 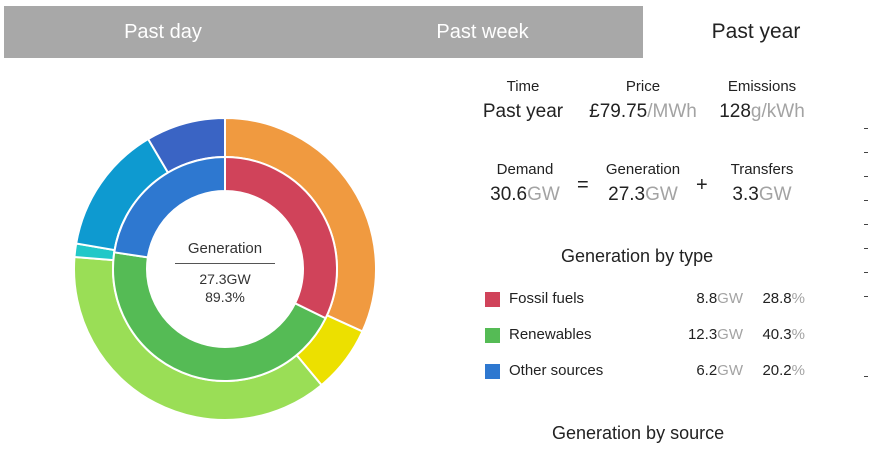 I want to click on legend-pct: 20.2, so click(x=777, y=370).